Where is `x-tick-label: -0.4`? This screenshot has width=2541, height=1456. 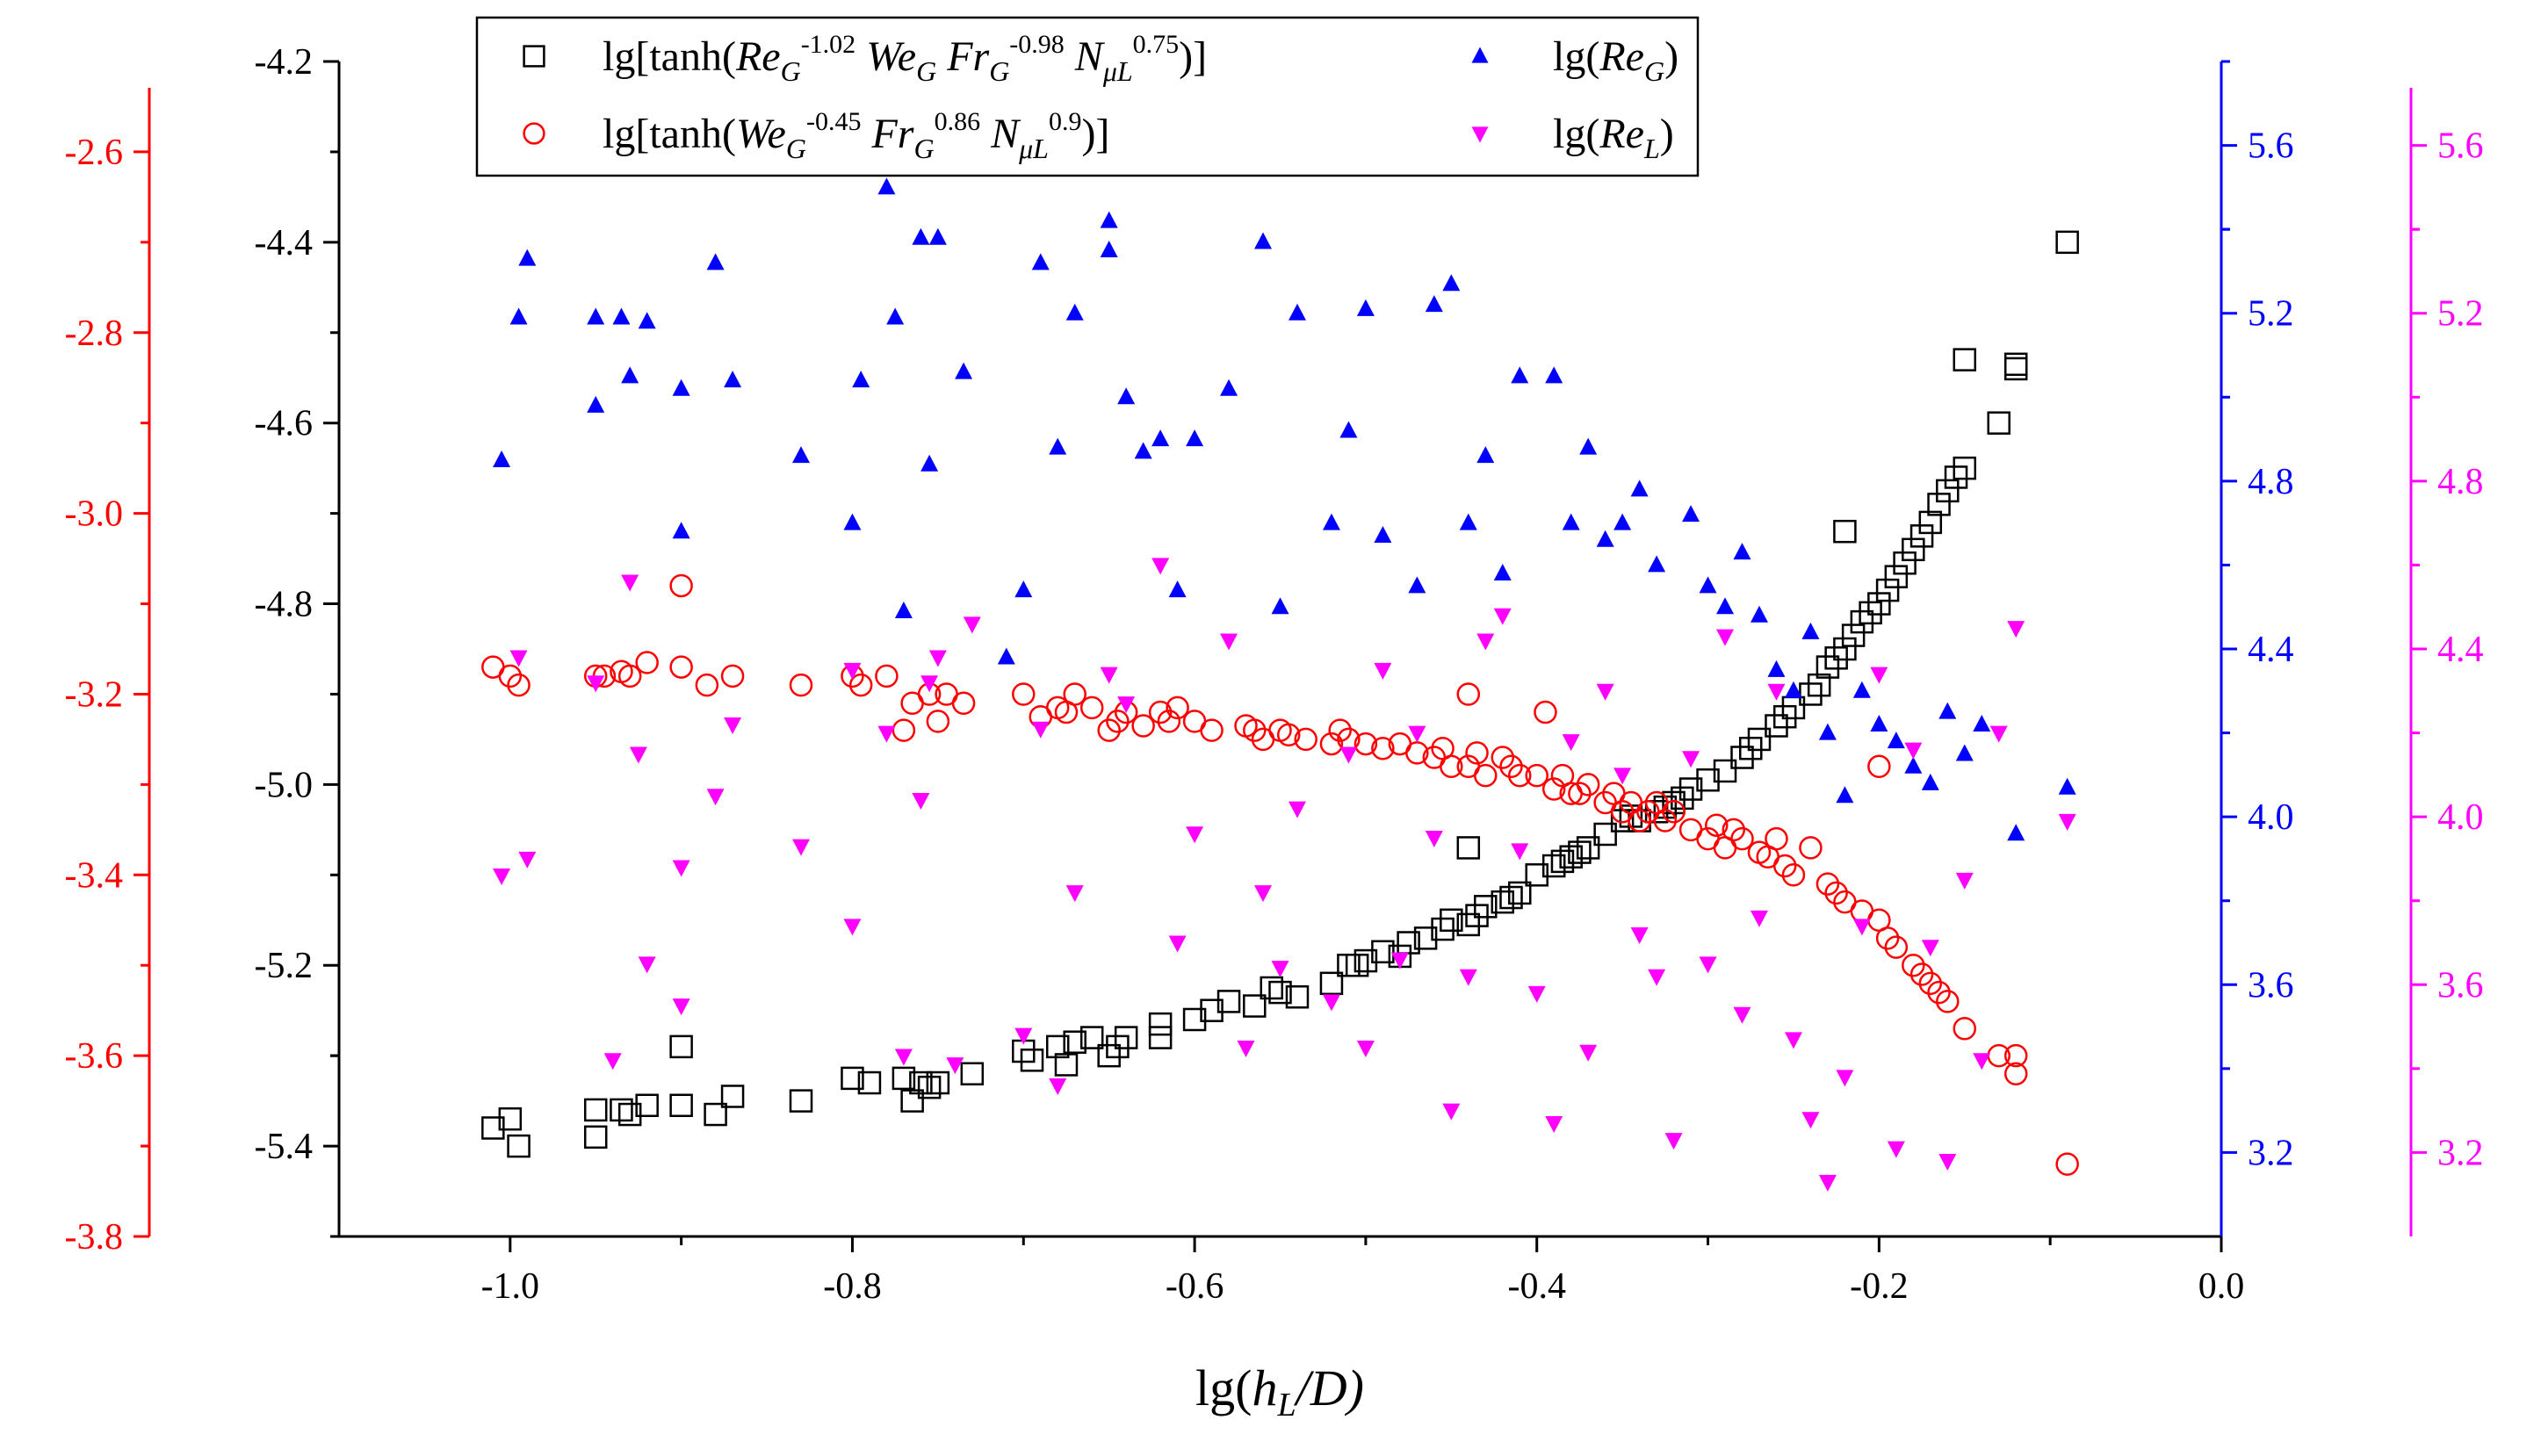
x-tick-label: -0.4 is located at coordinates (1536, 1286).